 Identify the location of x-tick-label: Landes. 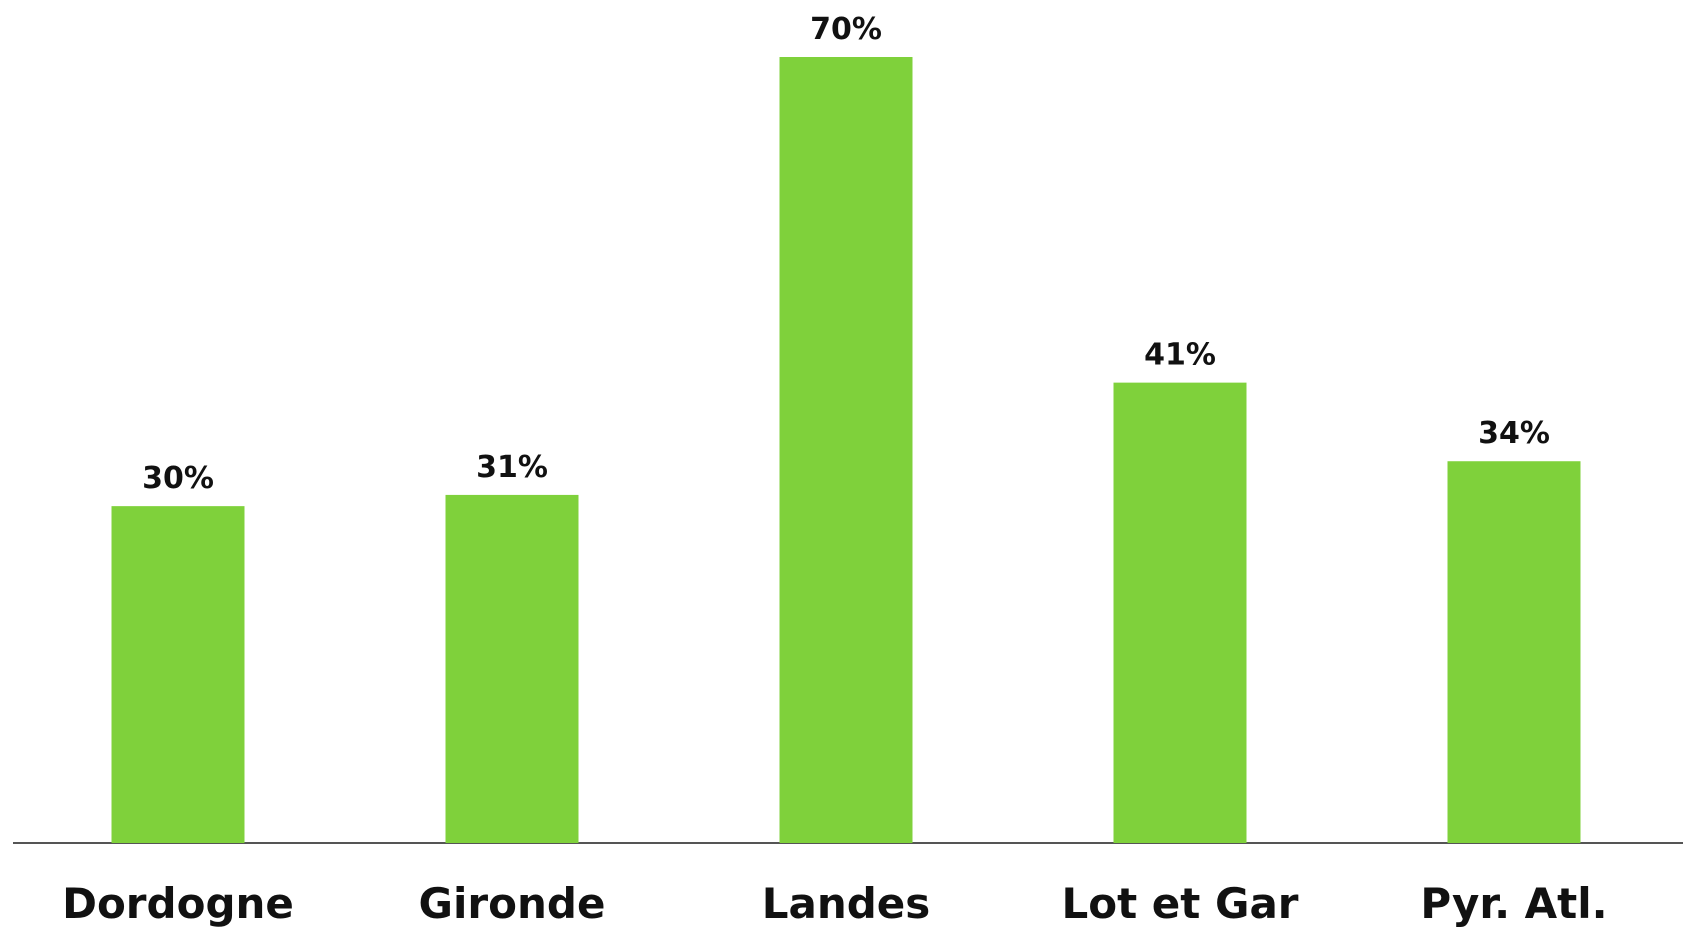
(846, 903).